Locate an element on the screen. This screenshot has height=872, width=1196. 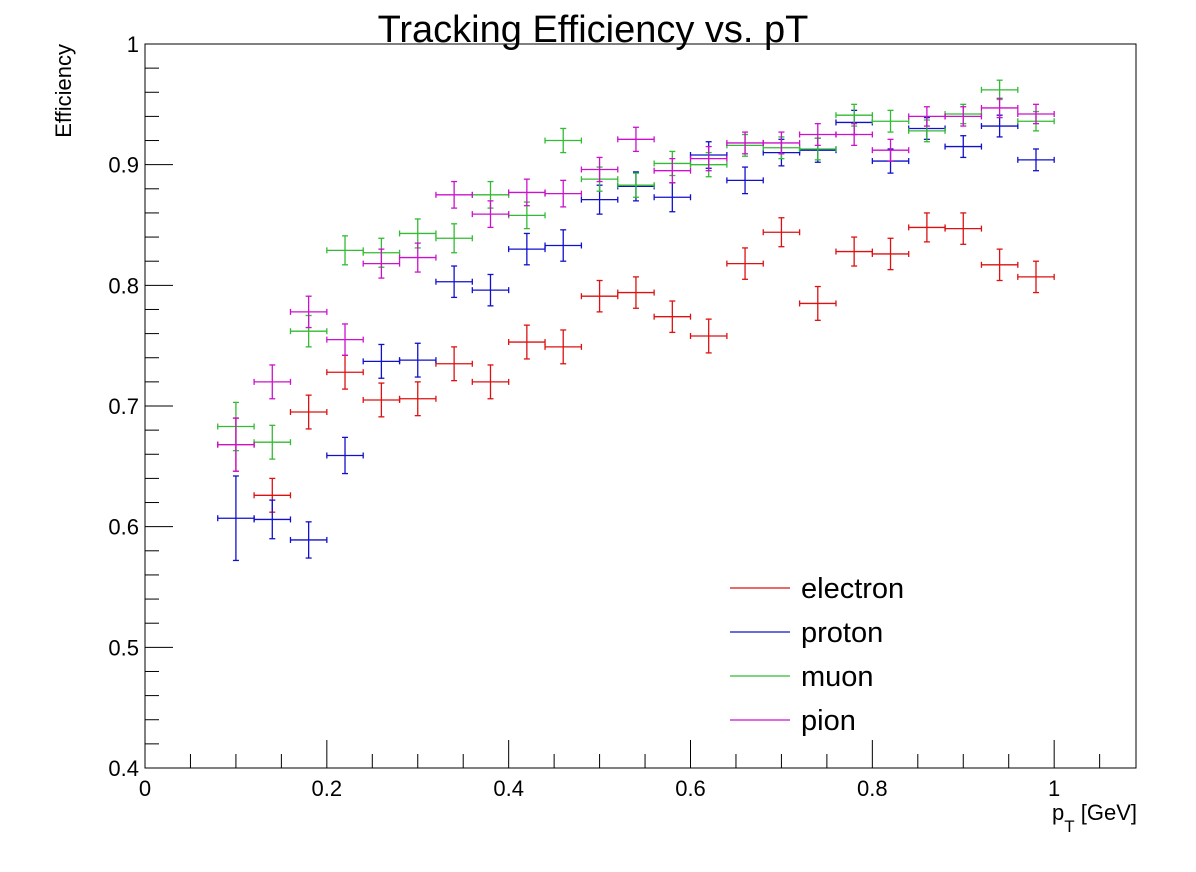
x-axis-title: pT [GeV] is located at coordinates (1094, 818).